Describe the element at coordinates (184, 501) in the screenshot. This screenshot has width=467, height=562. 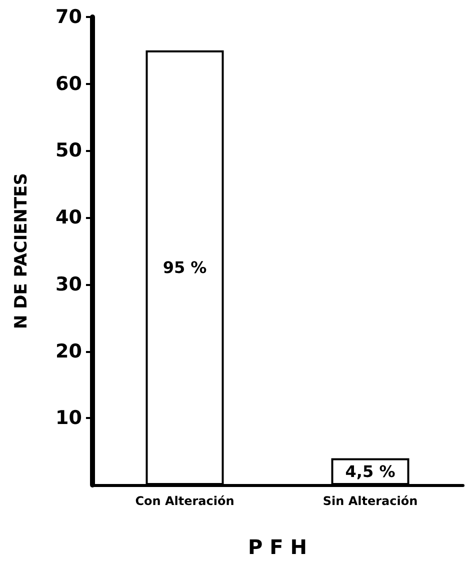
I see `x-tick-label: Con Alteración` at that location.